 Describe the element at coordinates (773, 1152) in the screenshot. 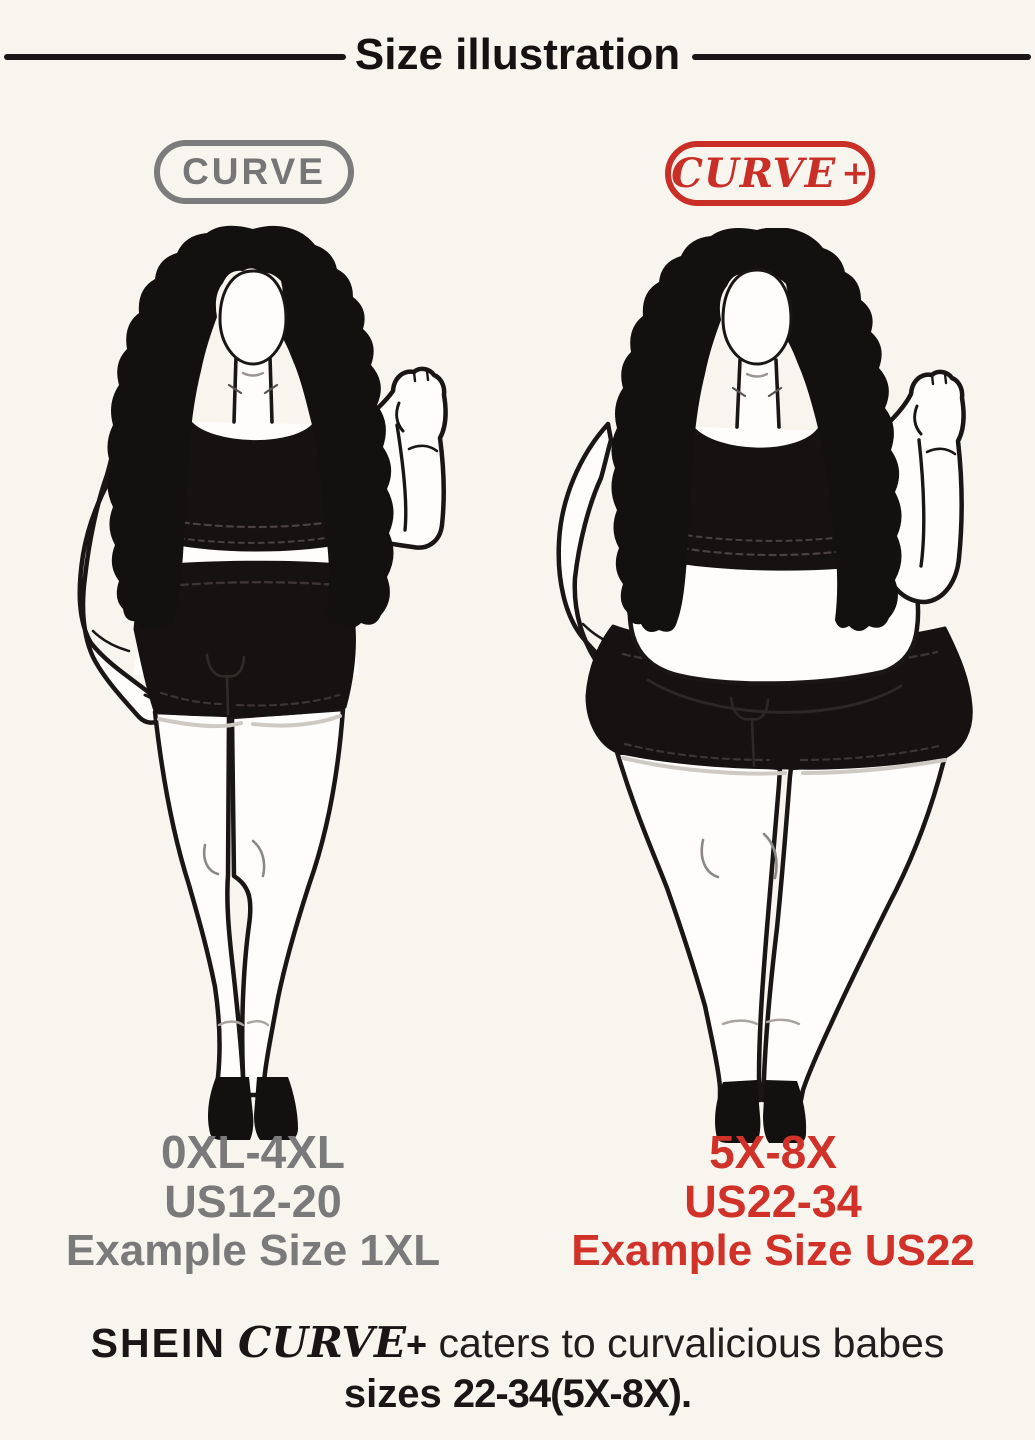

I see `curve-plus-size-line-1: 5X-8X` at that location.